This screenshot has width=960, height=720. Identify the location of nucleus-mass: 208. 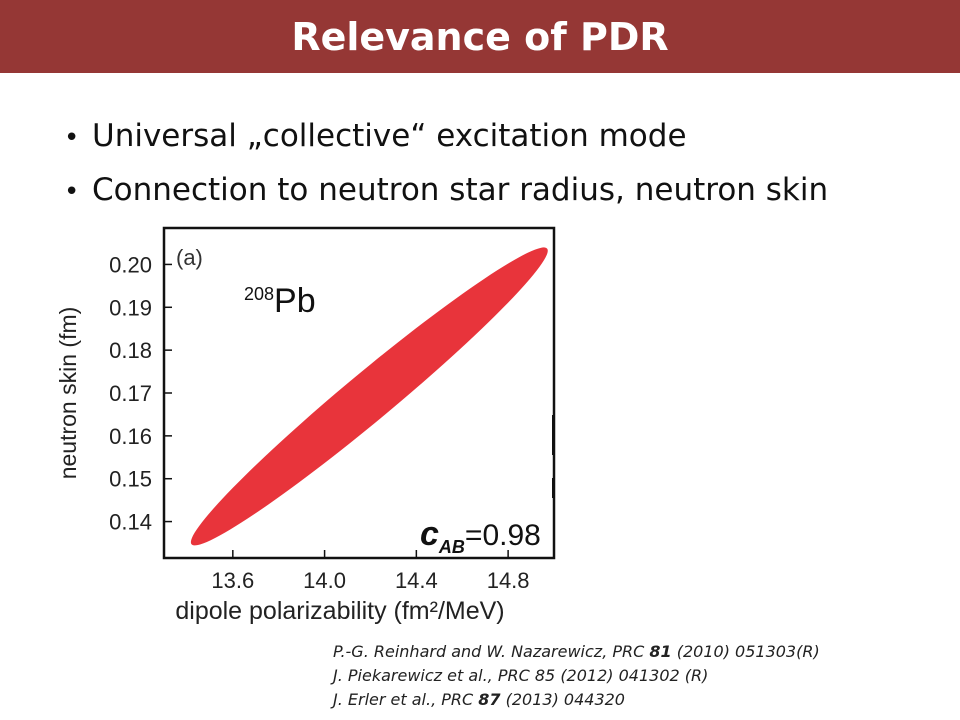
(259, 294).